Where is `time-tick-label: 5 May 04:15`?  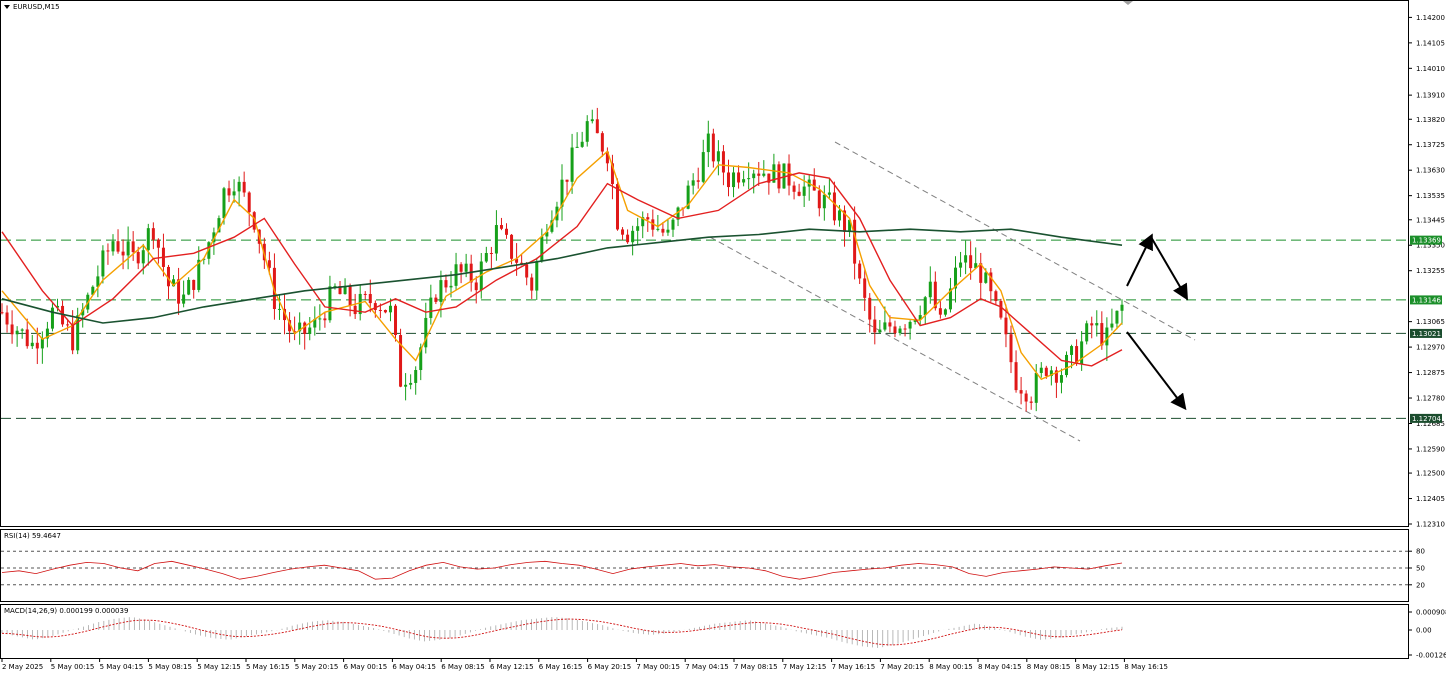 time-tick-label: 5 May 04:15 is located at coordinates (122, 667).